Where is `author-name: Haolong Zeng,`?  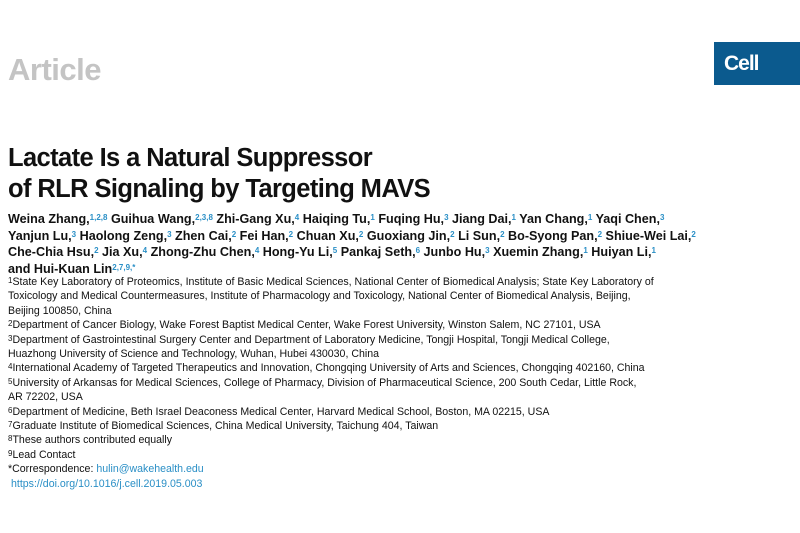 author-name: Haolong Zeng, is located at coordinates (123, 235).